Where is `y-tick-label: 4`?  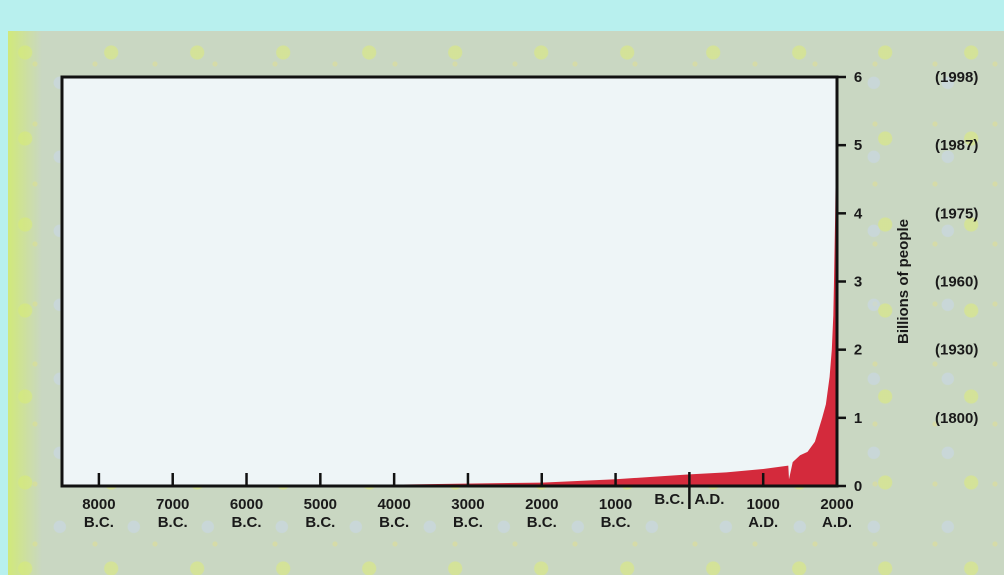 y-tick-label: 4 is located at coordinates (858, 213).